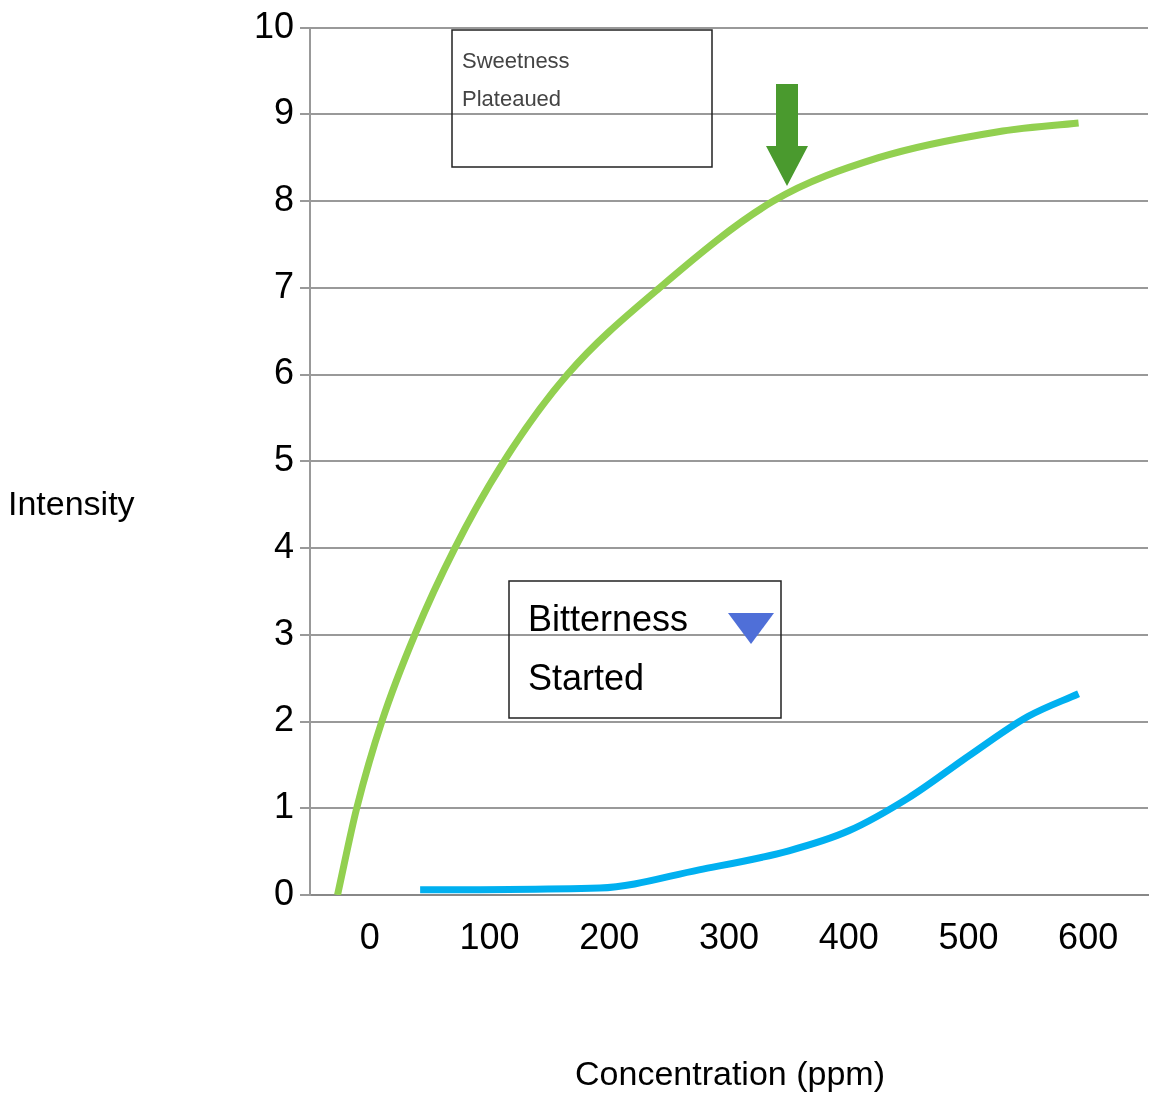 This screenshot has height=1098, width=1154. Describe the element at coordinates (516, 80) in the screenshot. I see `annotation: Sweetness Plateaued` at that location.